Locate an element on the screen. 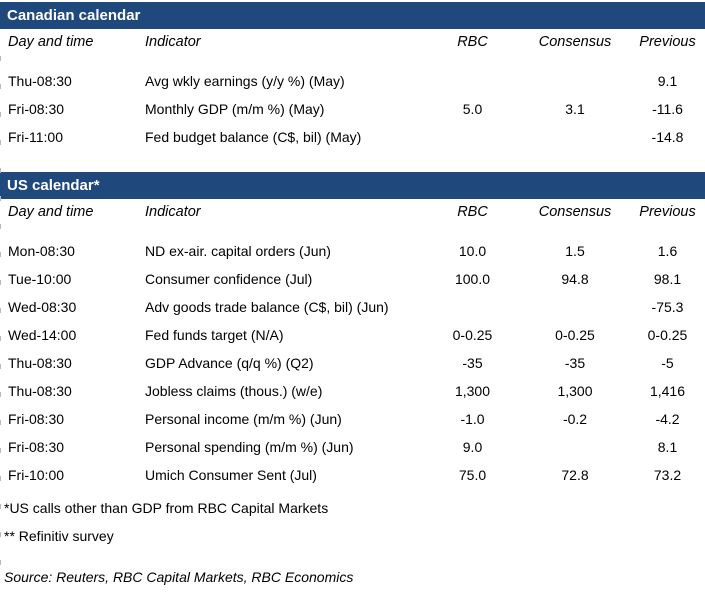  cell-indicator: Jobless claims (thous.) (w/e) is located at coordinates (234, 391).